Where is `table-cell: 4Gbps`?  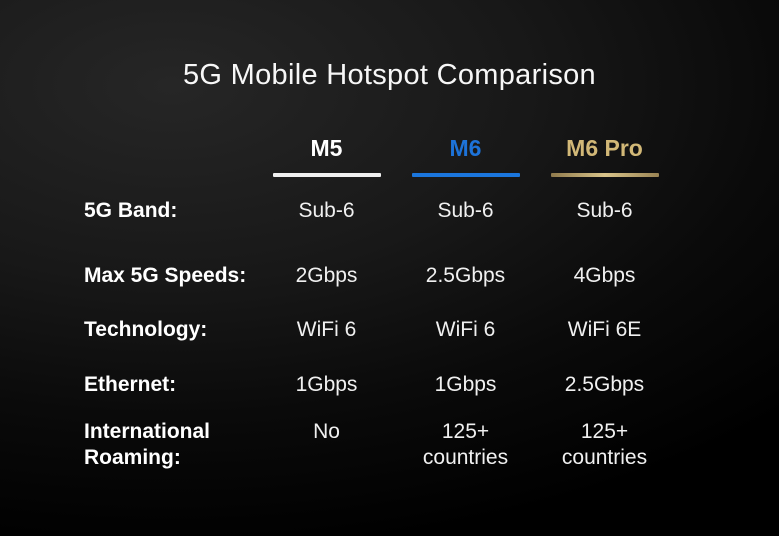
table-cell: 4Gbps is located at coordinates (604, 275).